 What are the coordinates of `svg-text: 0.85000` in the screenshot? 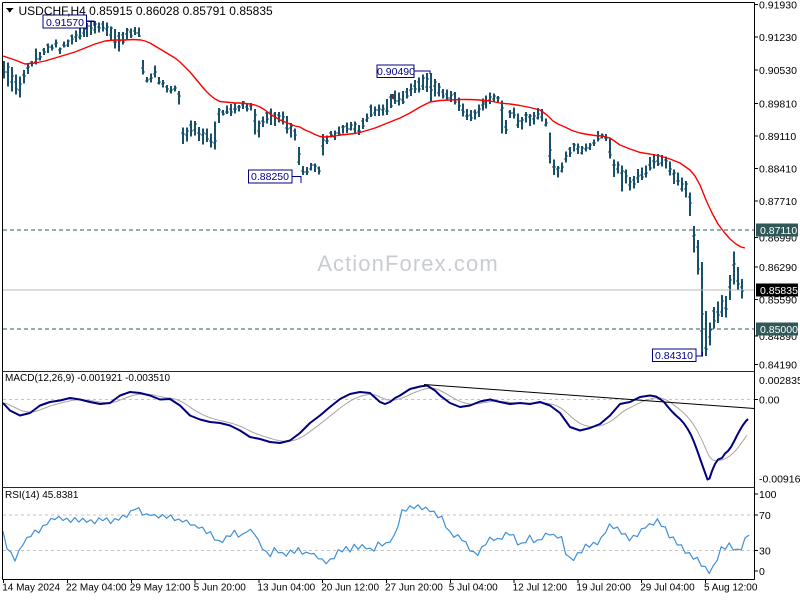 It's located at (779, 330).